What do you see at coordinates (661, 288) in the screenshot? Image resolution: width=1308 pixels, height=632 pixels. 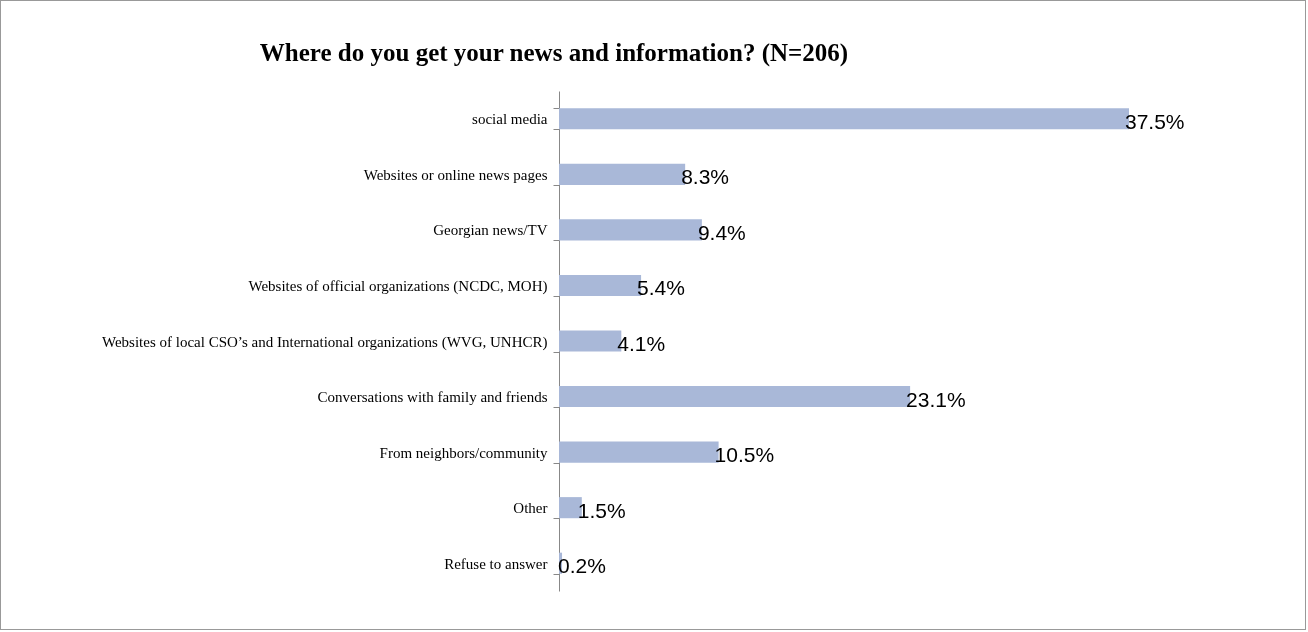 I see `data-label: 5.4%` at bounding box center [661, 288].